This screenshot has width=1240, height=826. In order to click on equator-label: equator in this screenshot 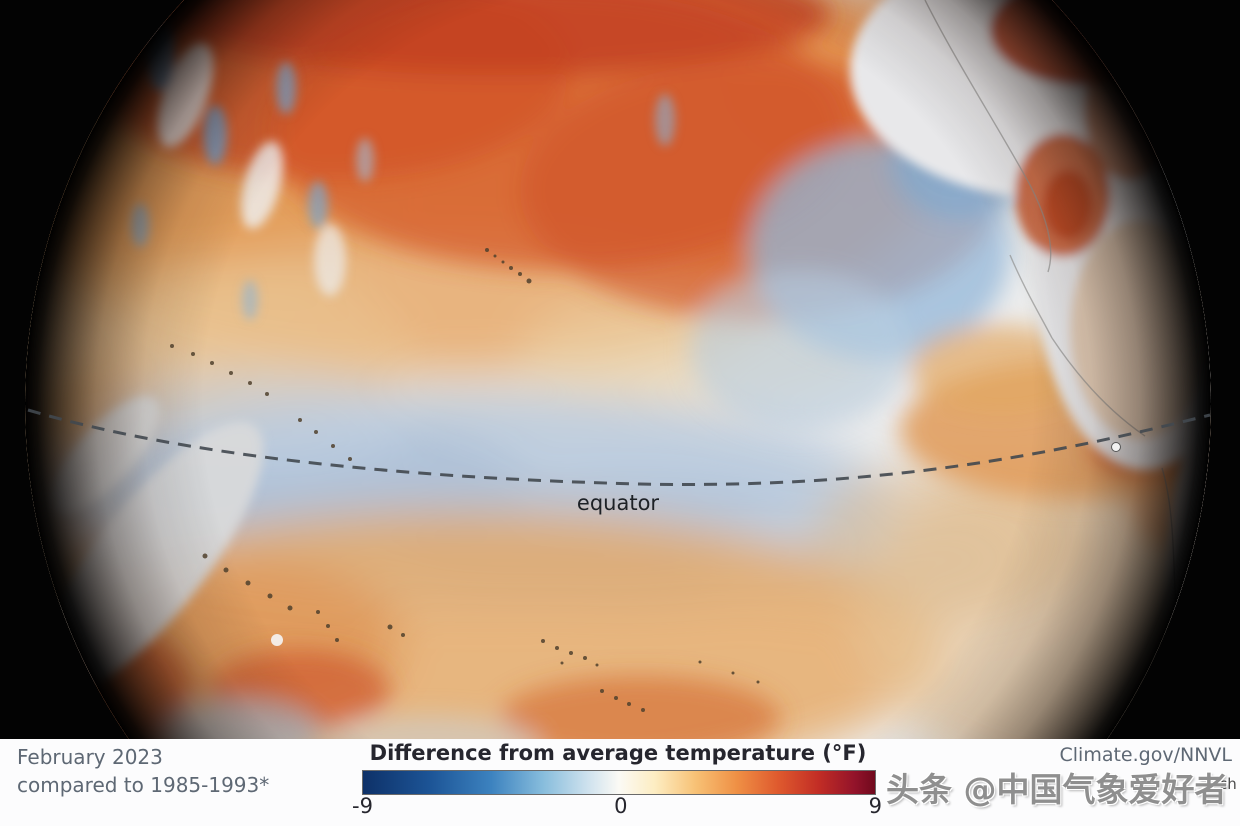, I will do `click(618, 503)`.